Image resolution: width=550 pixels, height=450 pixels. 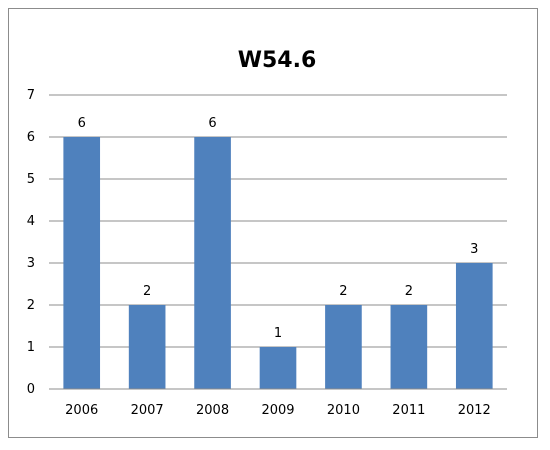 I want to click on y-tick-label: 6, so click(x=31, y=137).